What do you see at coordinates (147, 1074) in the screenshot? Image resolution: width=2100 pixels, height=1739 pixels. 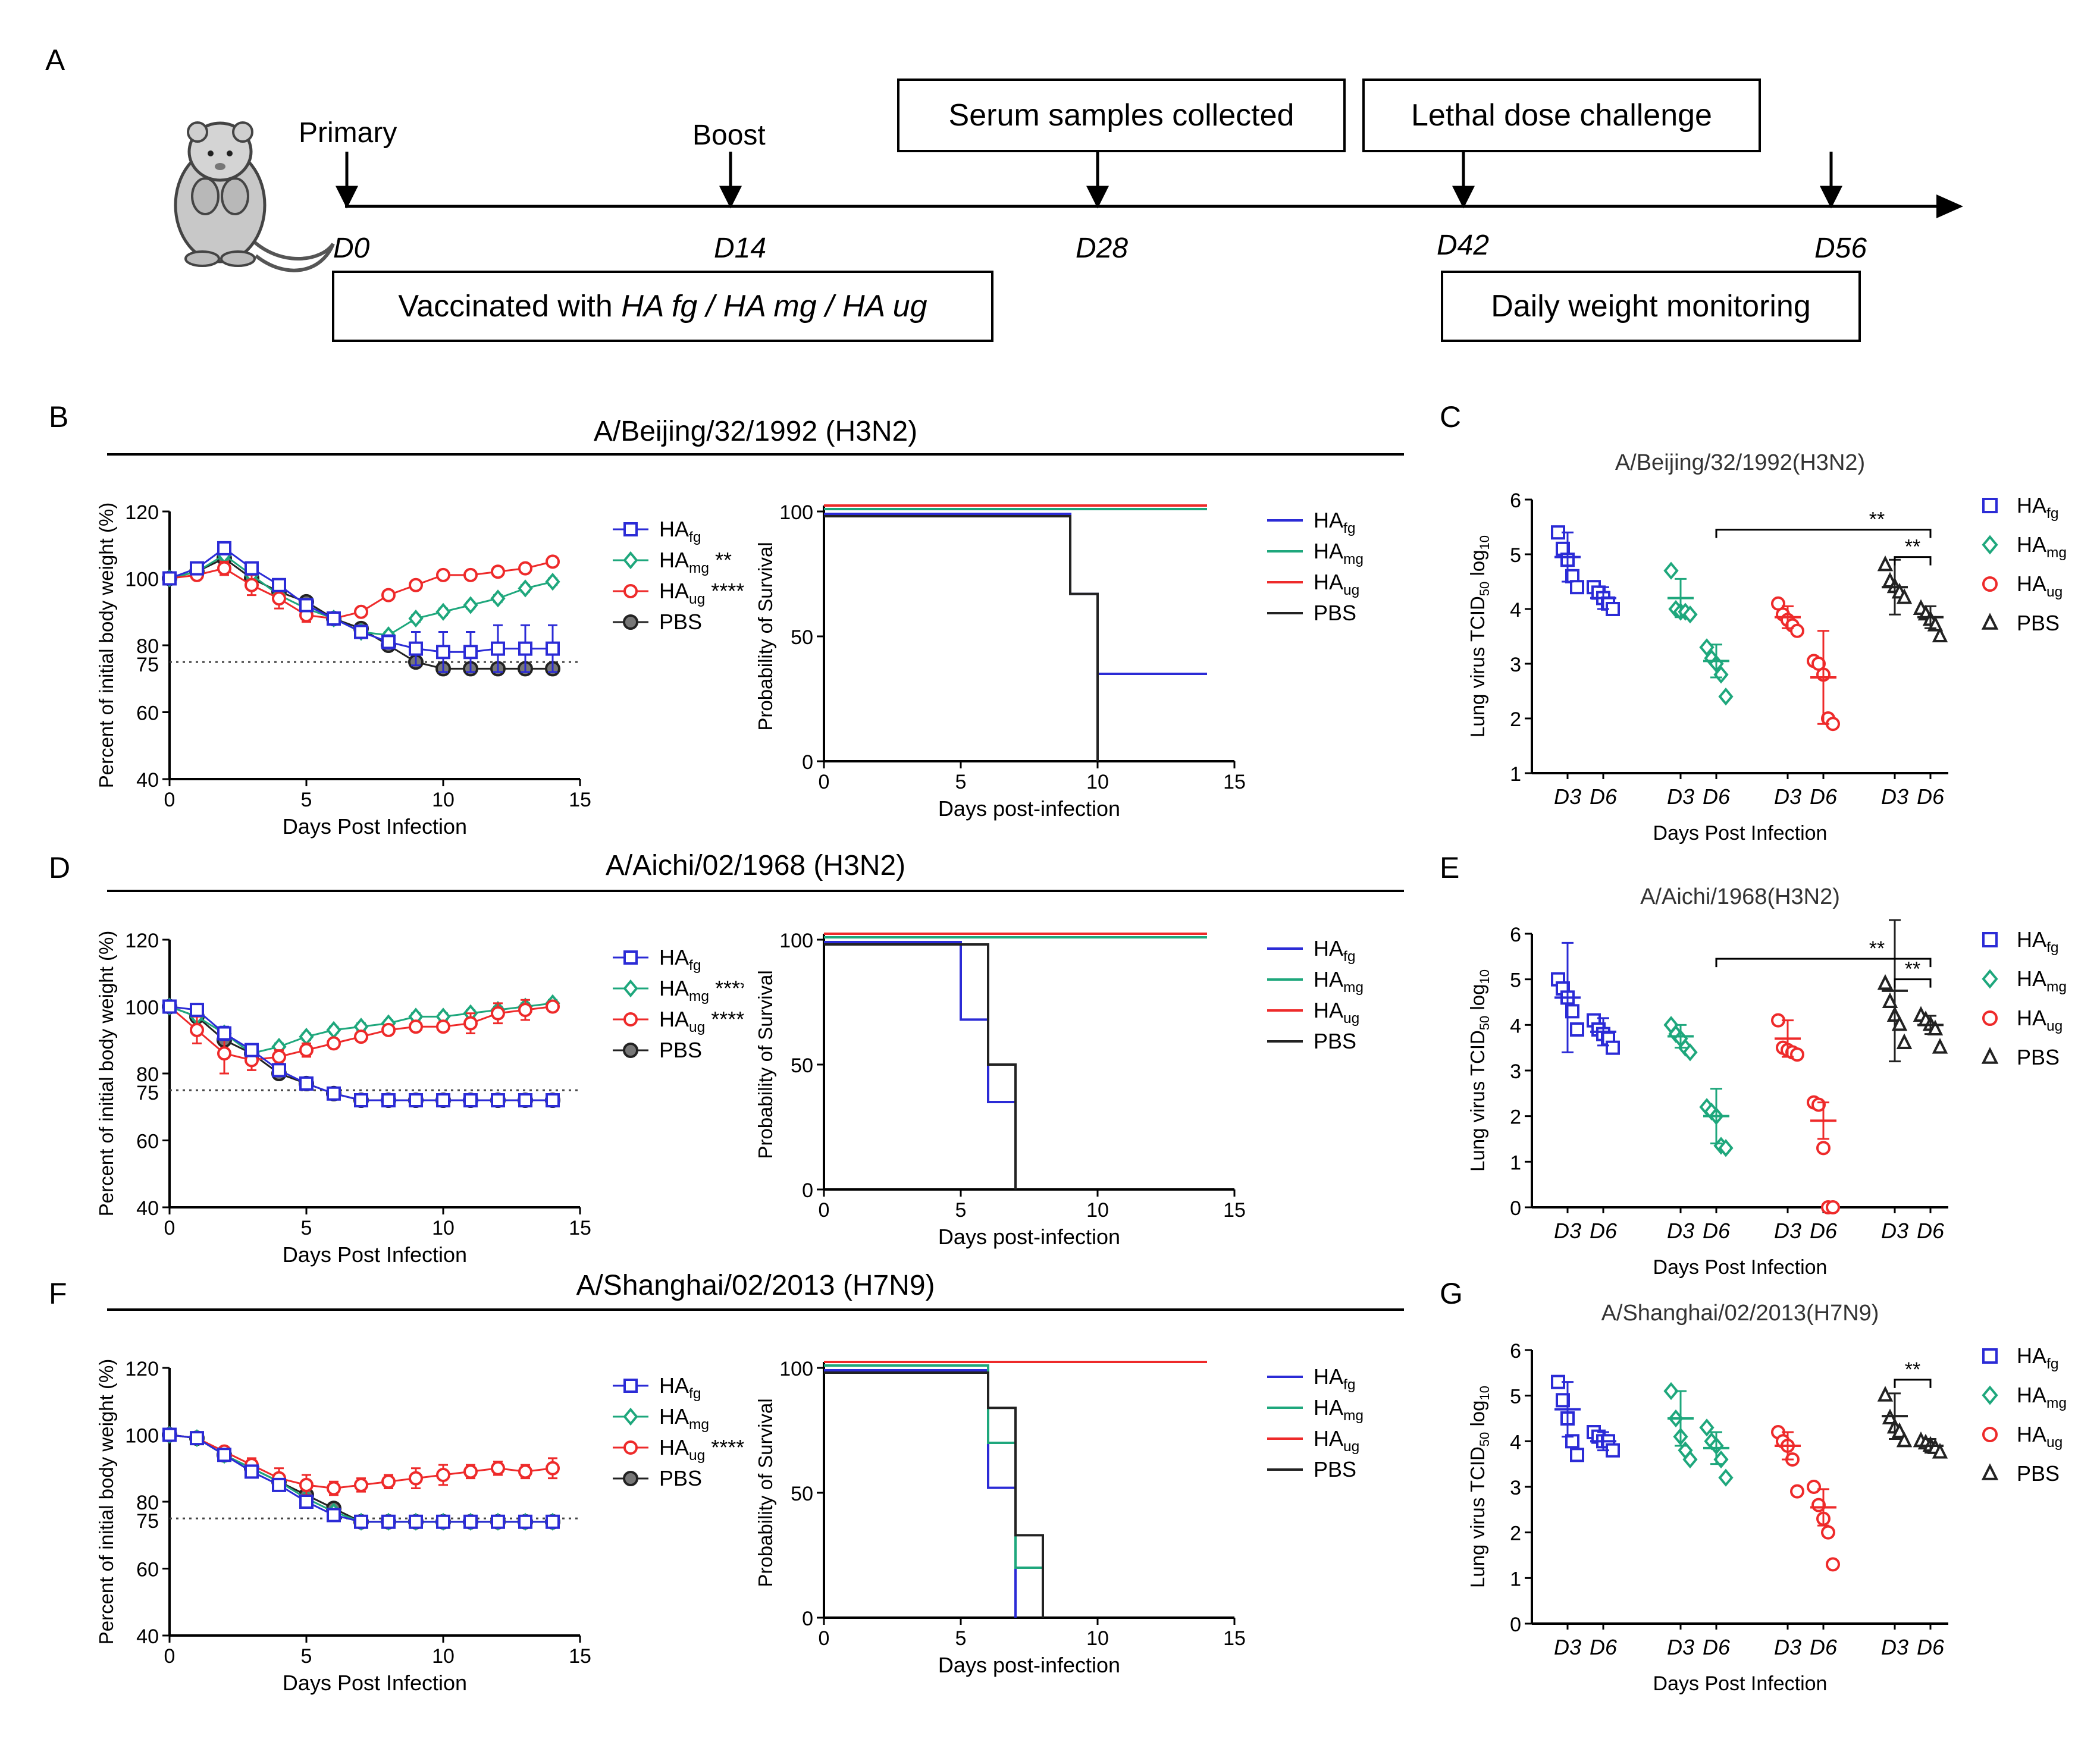 I see `y-tick-label: 80` at bounding box center [147, 1074].